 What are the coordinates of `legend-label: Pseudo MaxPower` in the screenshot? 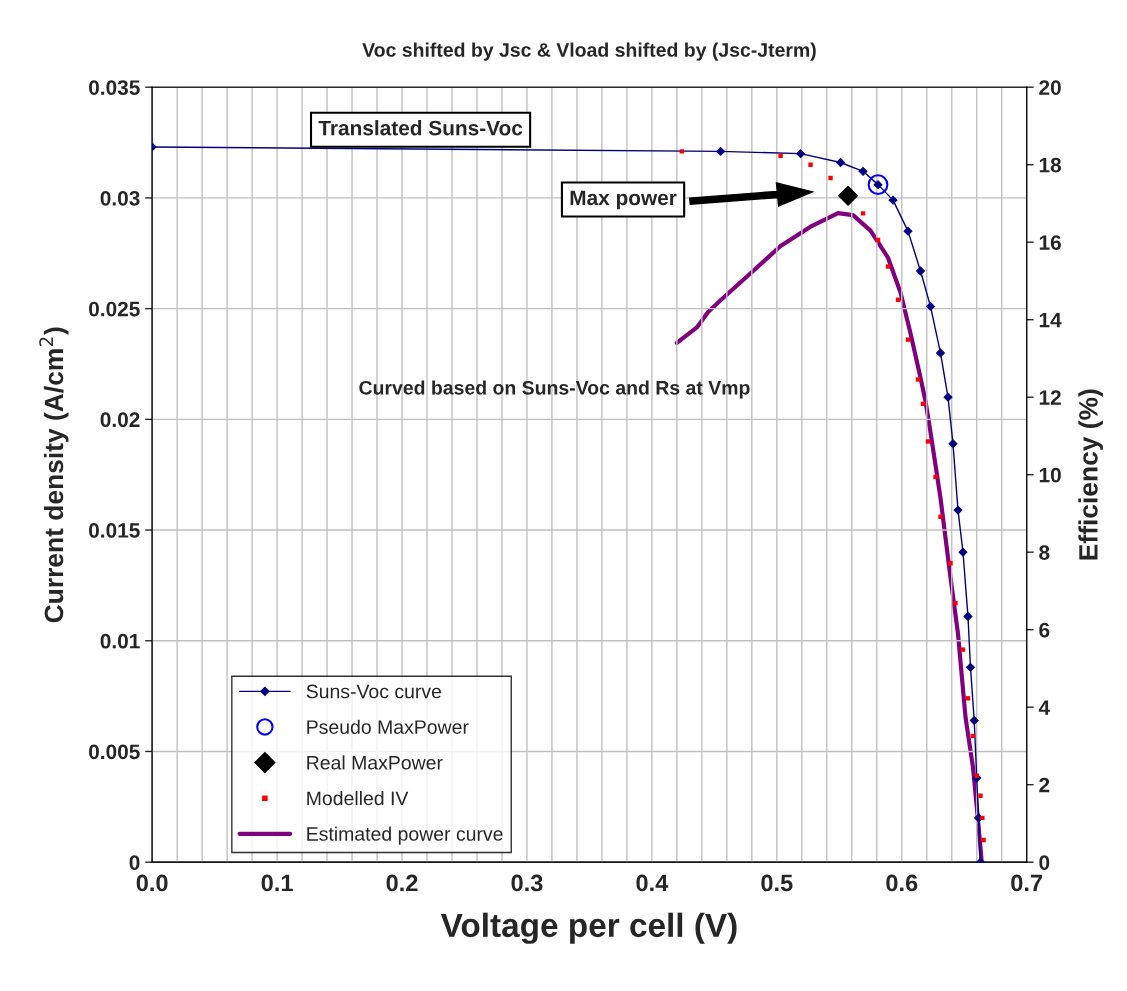 It's located at (388, 726).